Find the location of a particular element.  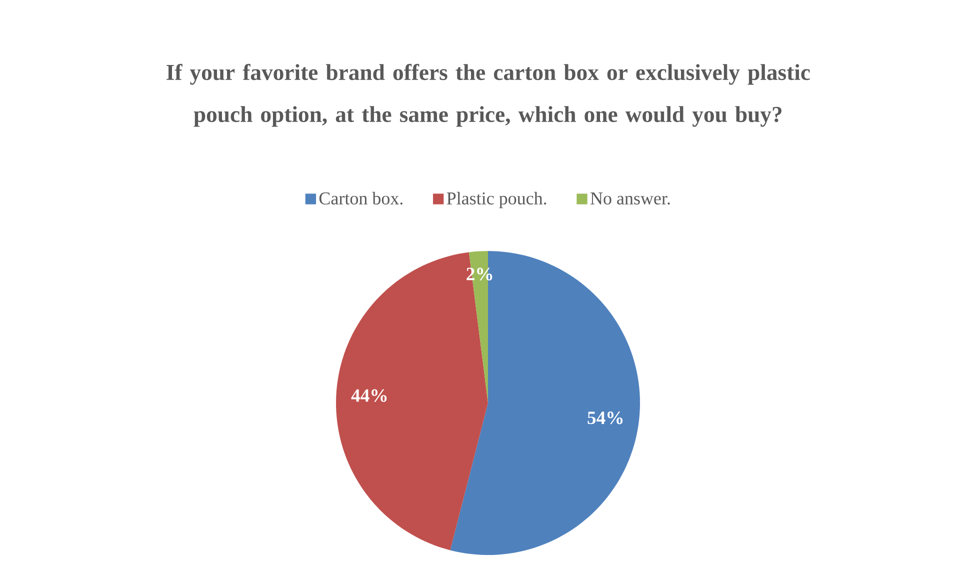

data-label: 44% is located at coordinates (369, 395).